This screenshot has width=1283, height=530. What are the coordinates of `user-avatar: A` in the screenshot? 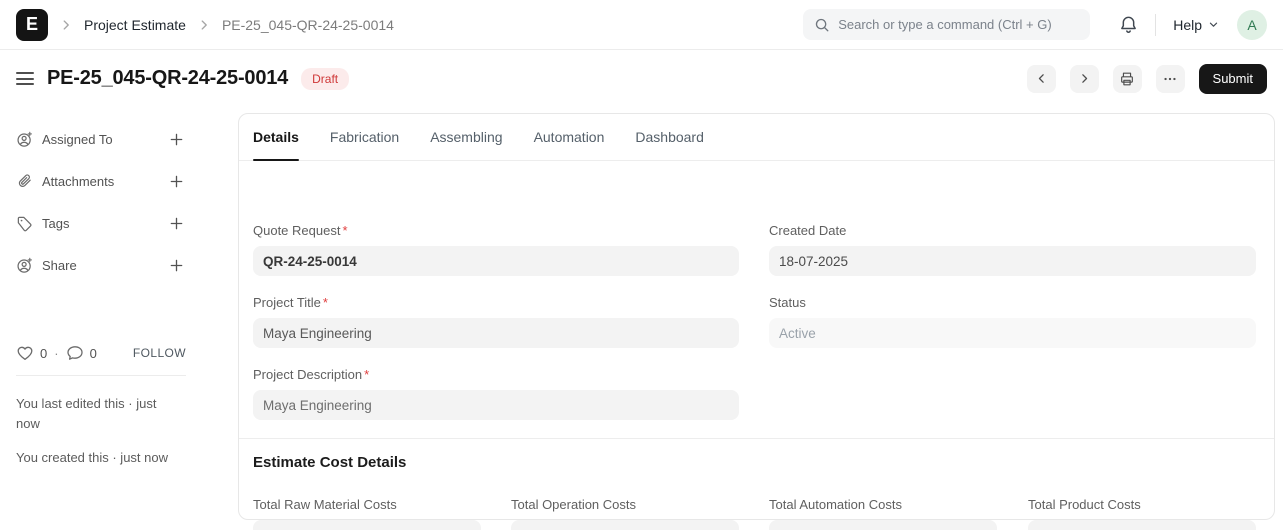 It's located at (1252, 24).